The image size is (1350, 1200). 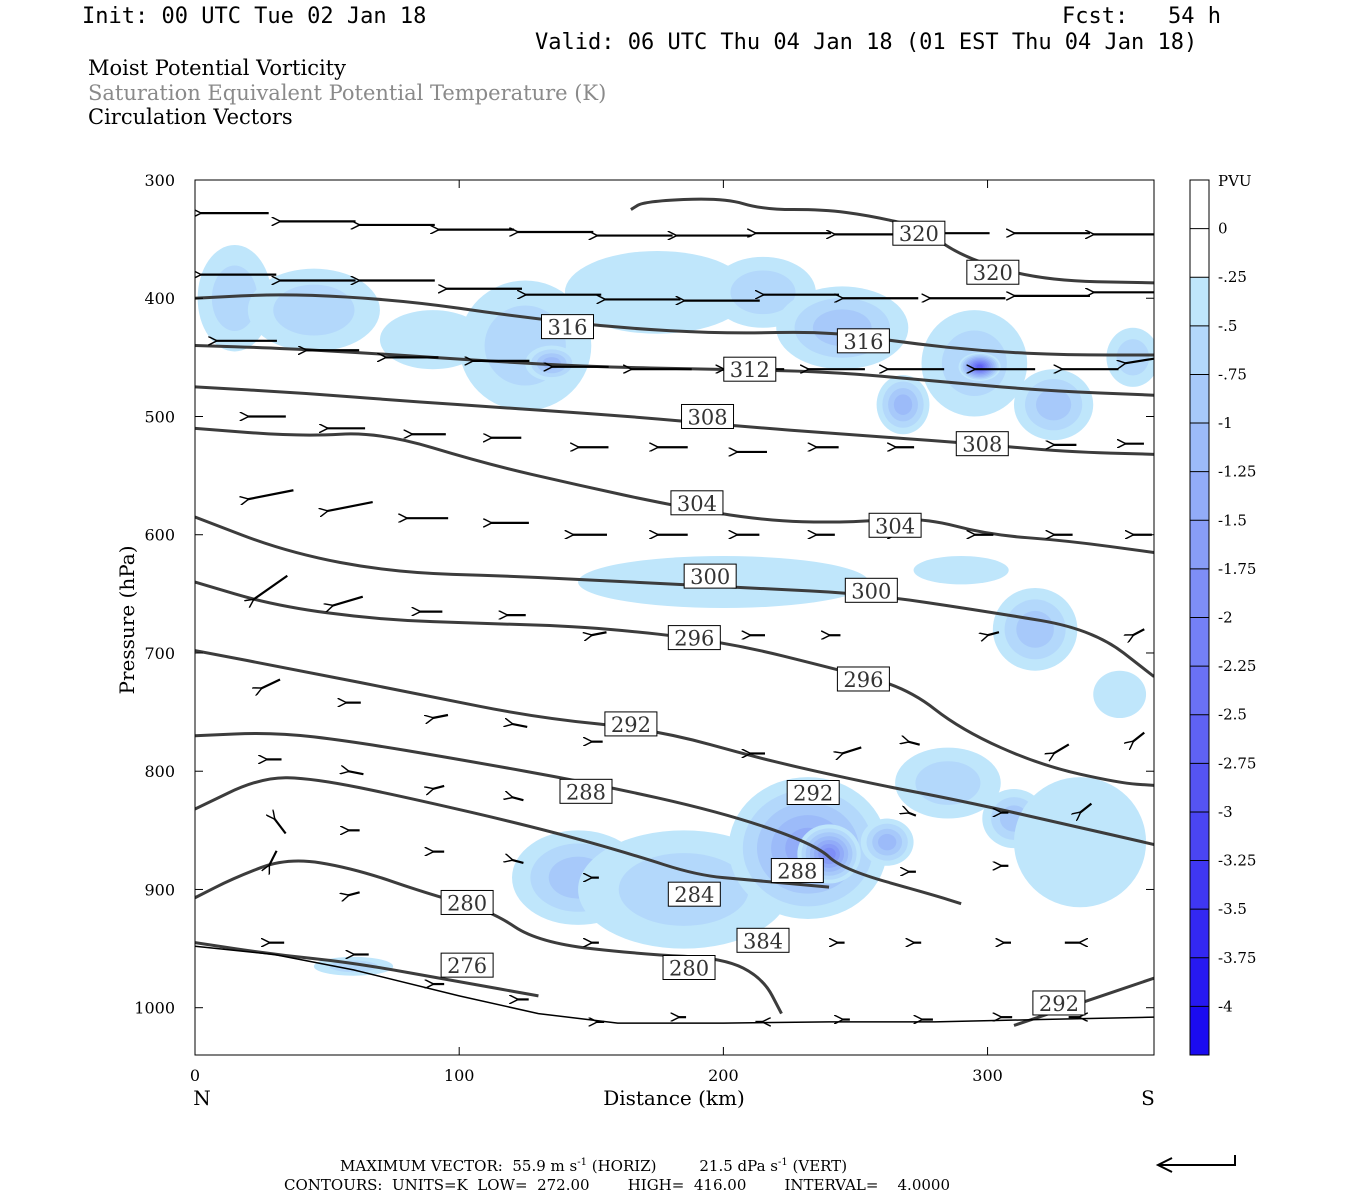 I want to click on colorbar-label: -.25, so click(x=1232, y=277).